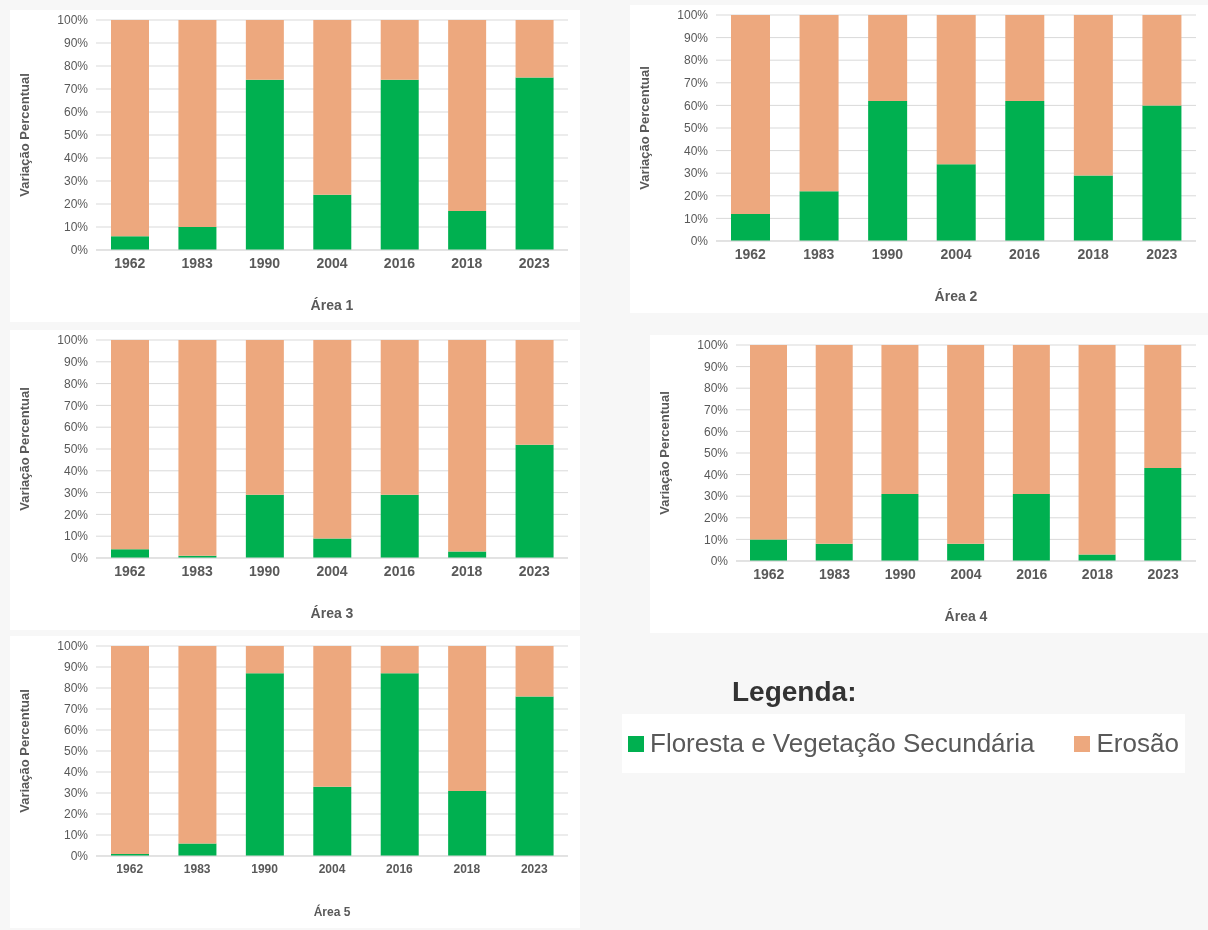 This screenshot has height=930, width=1208. Describe the element at coordinates (76, 405) in the screenshot. I see `y-tick-label: 70%` at that location.